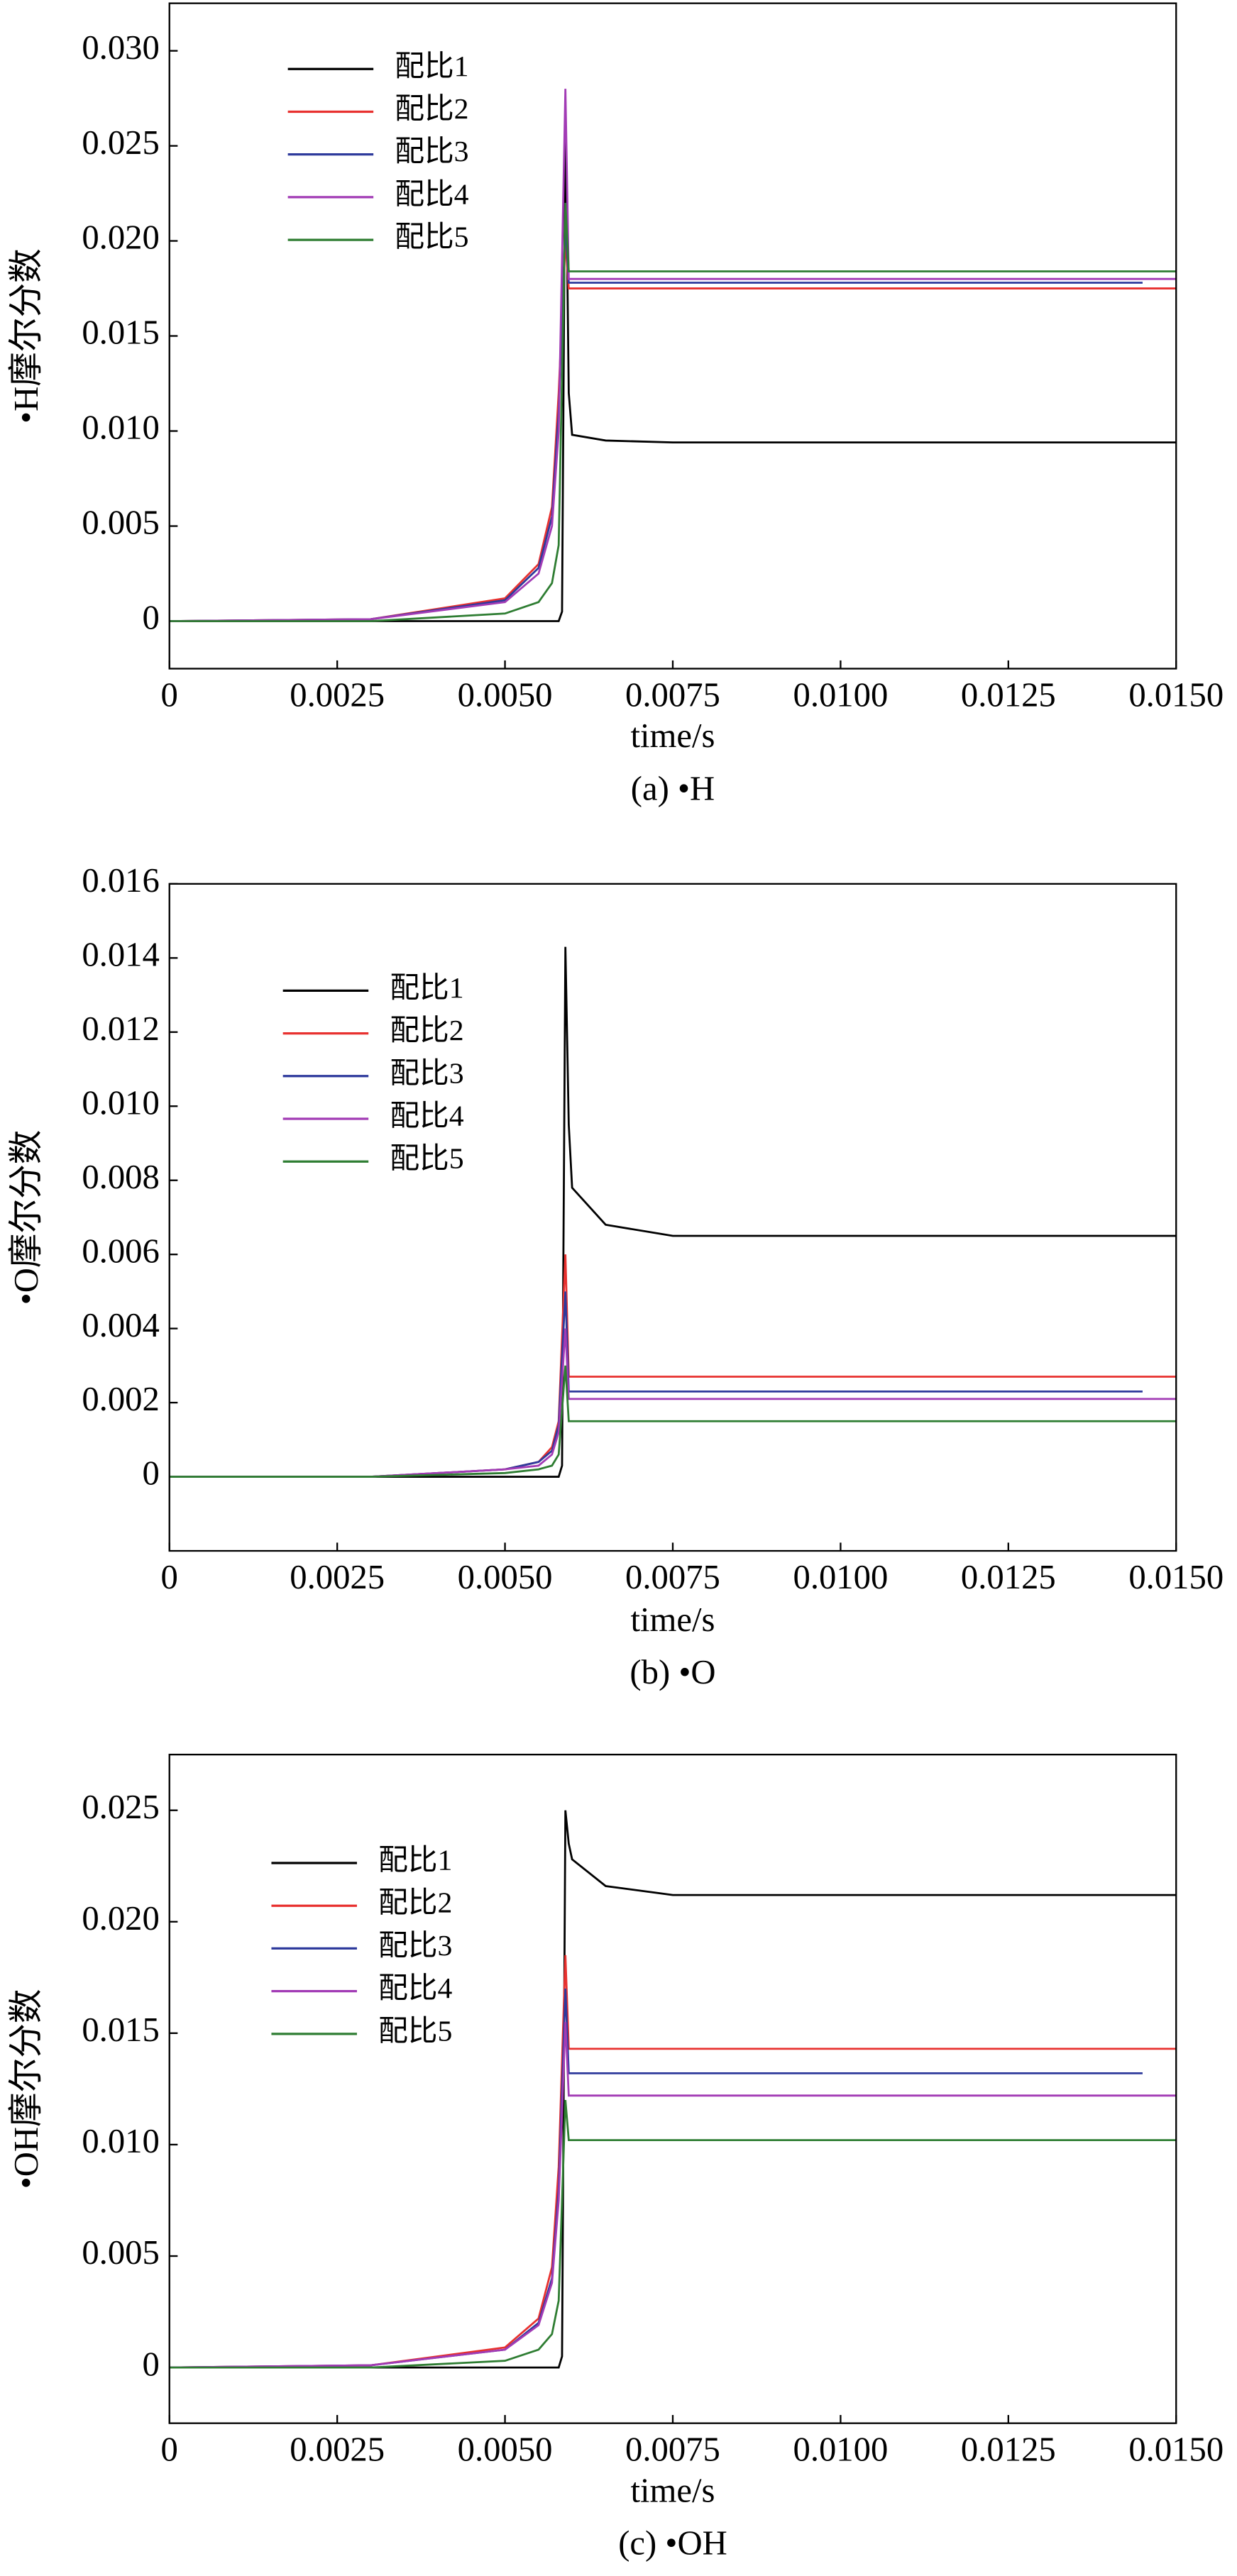  What do you see at coordinates (673, 788) in the screenshot?
I see `chart-caption: (a) •H` at bounding box center [673, 788].